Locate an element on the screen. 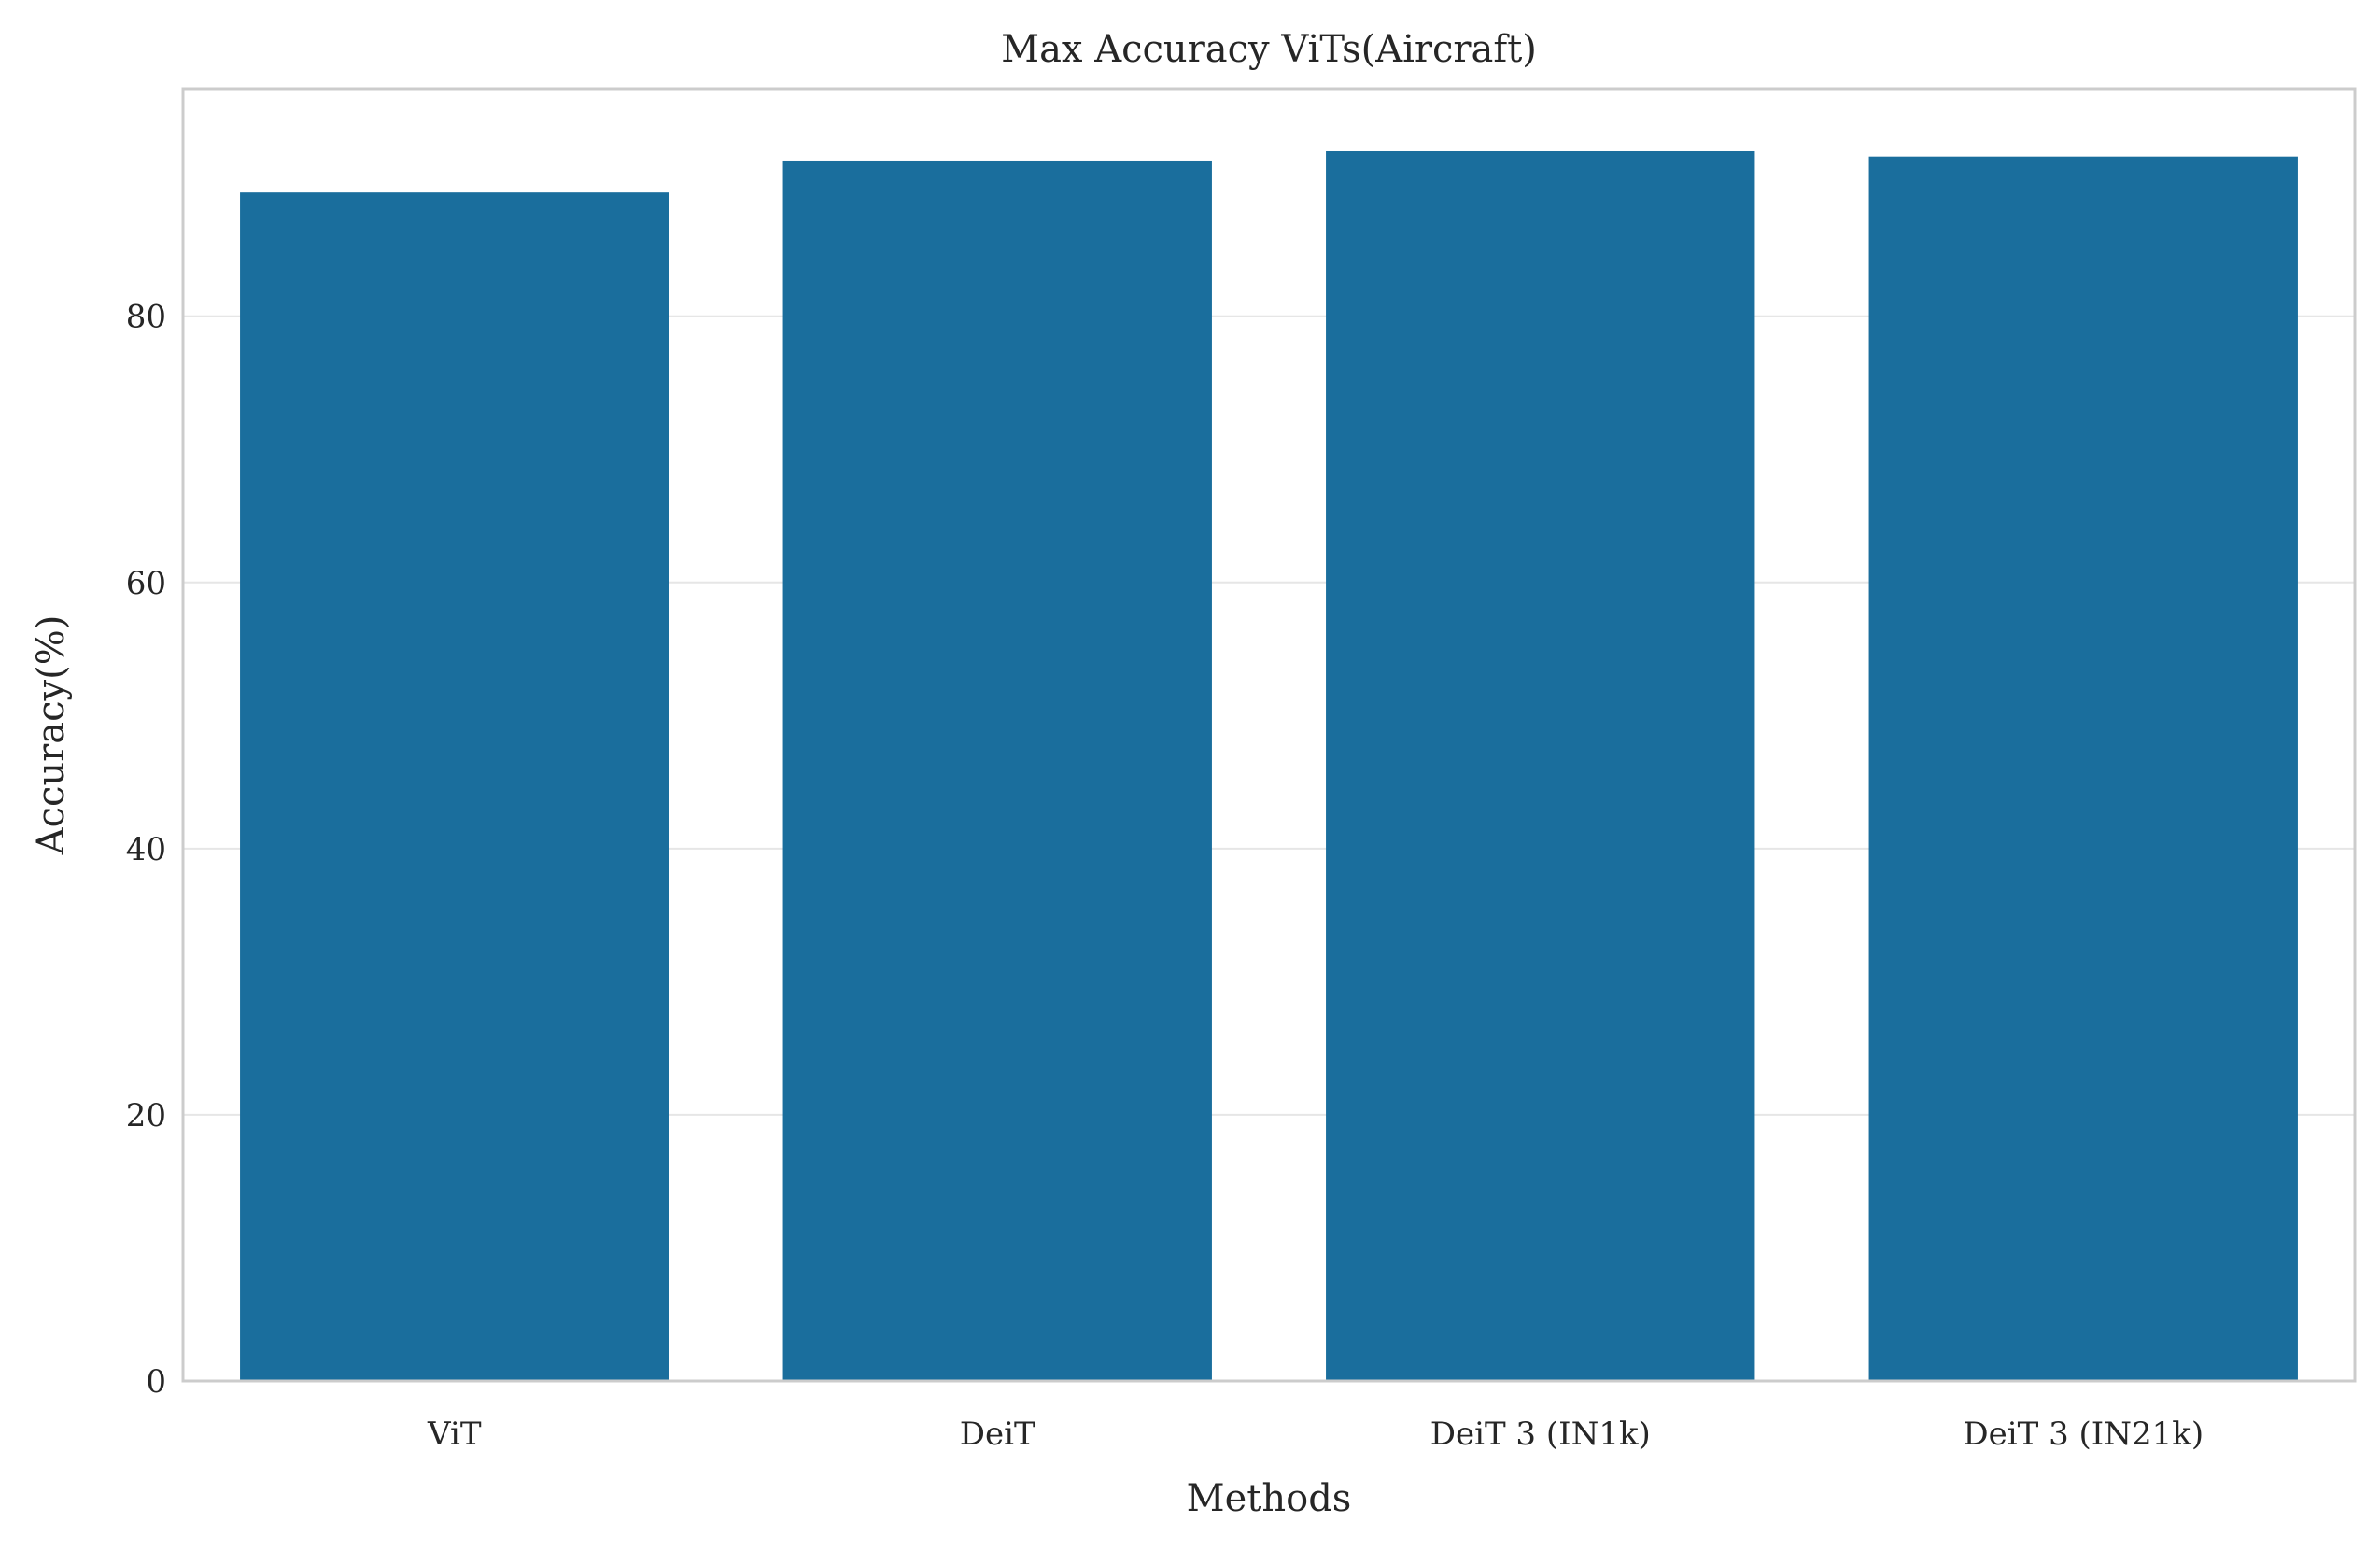 This screenshot has height=1550, width=2380. y-tick-label: 0 is located at coordinates (156, 1382).